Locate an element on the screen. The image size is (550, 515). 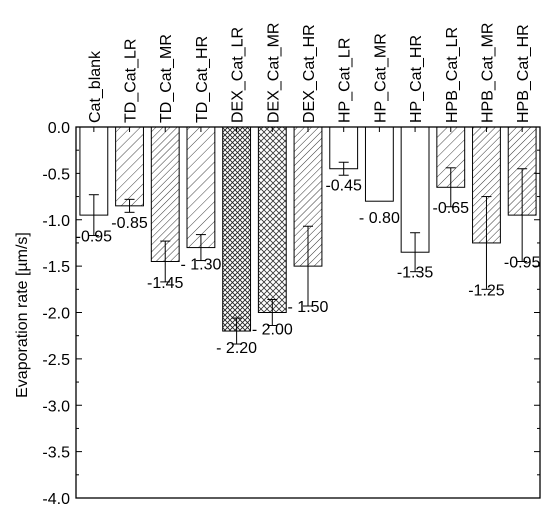
y-tick-label: -2.0 is located at coordinates (56, 314).